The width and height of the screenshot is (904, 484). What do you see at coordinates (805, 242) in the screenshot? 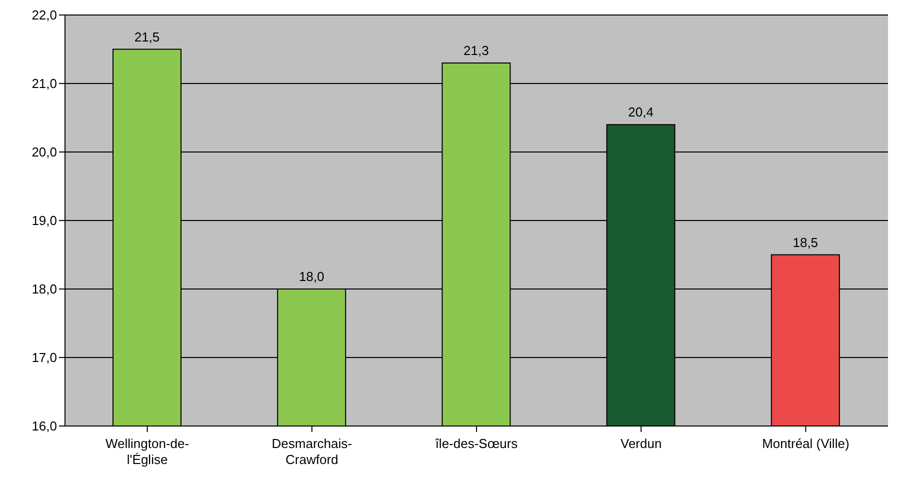
I see `data-label: 18,5` at bounding box center [805, 242].